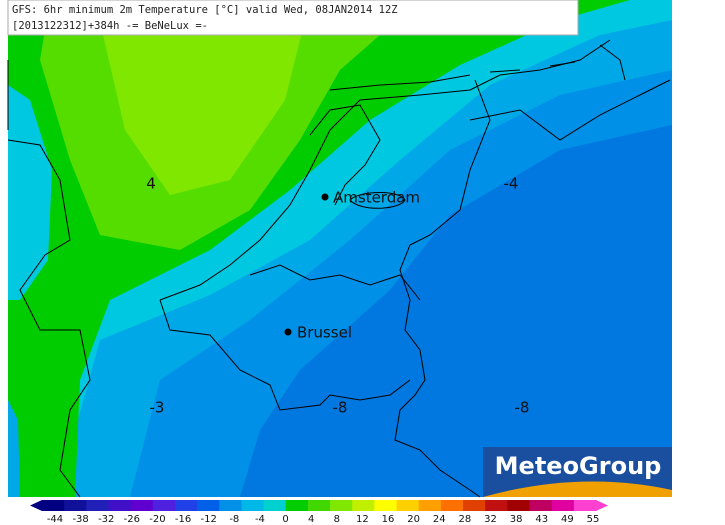  What do you see at coordinates (110, 26) in the screenshot?
I see `title-line: [2013122312]+384h -= BeNeLux =-` at bounding box center [110, 26].